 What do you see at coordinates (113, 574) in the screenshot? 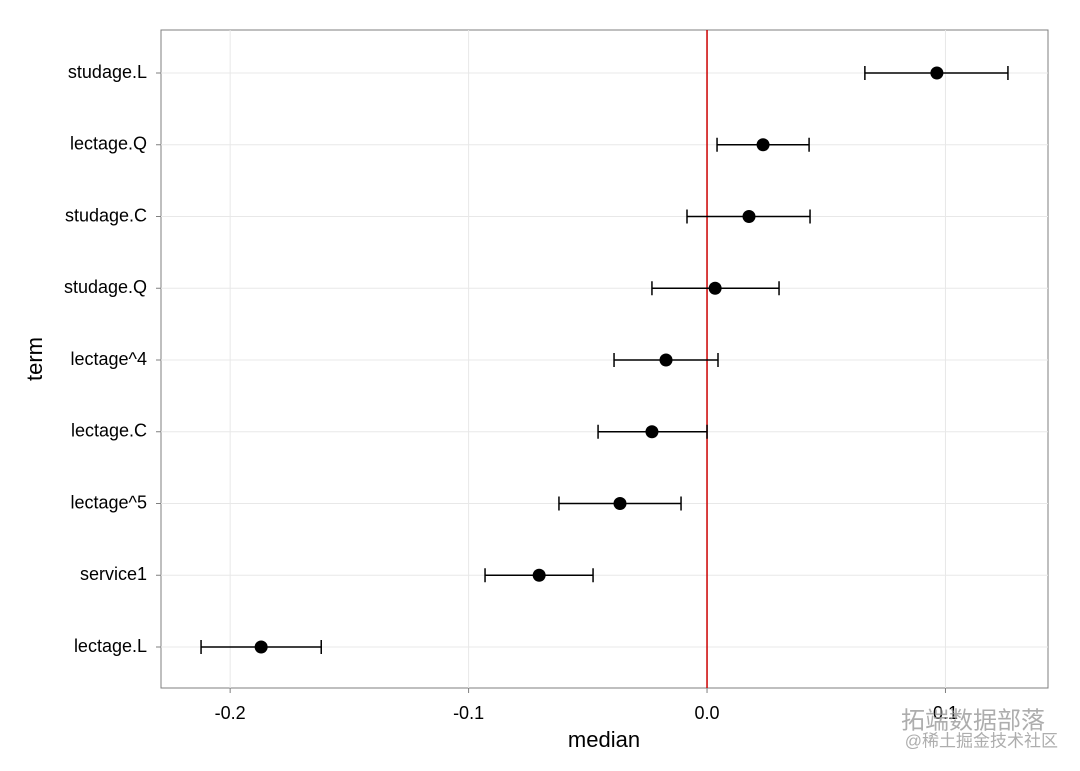
I see `y-tick-label: service1` at bounding box center [113, 574].